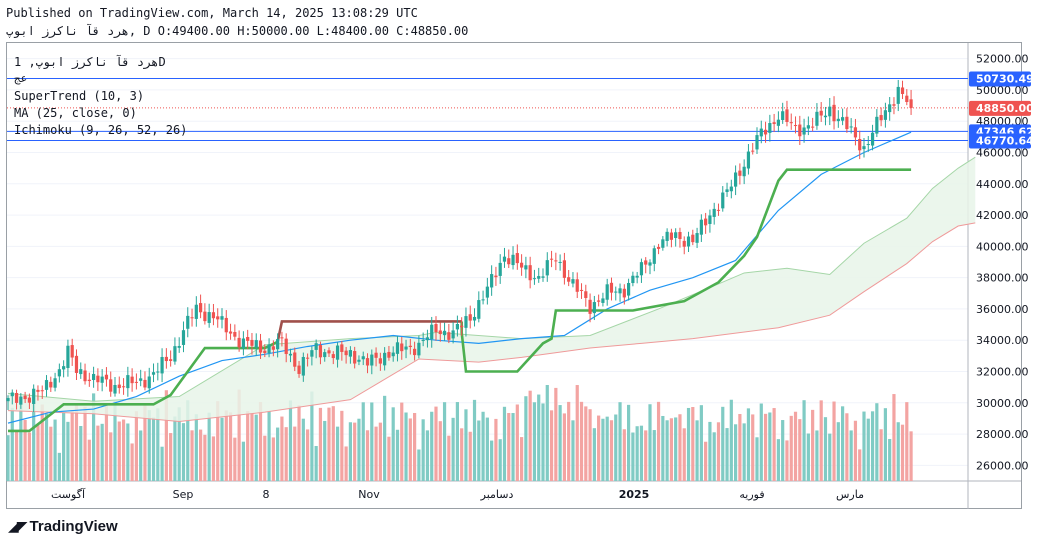 The height and width of the screenshot is (546, 1044). What do you see at coordinates (1002, 153) in the screenshot?
I see `price-tick-label: 46000.00` at bounding box center [1002, 153].